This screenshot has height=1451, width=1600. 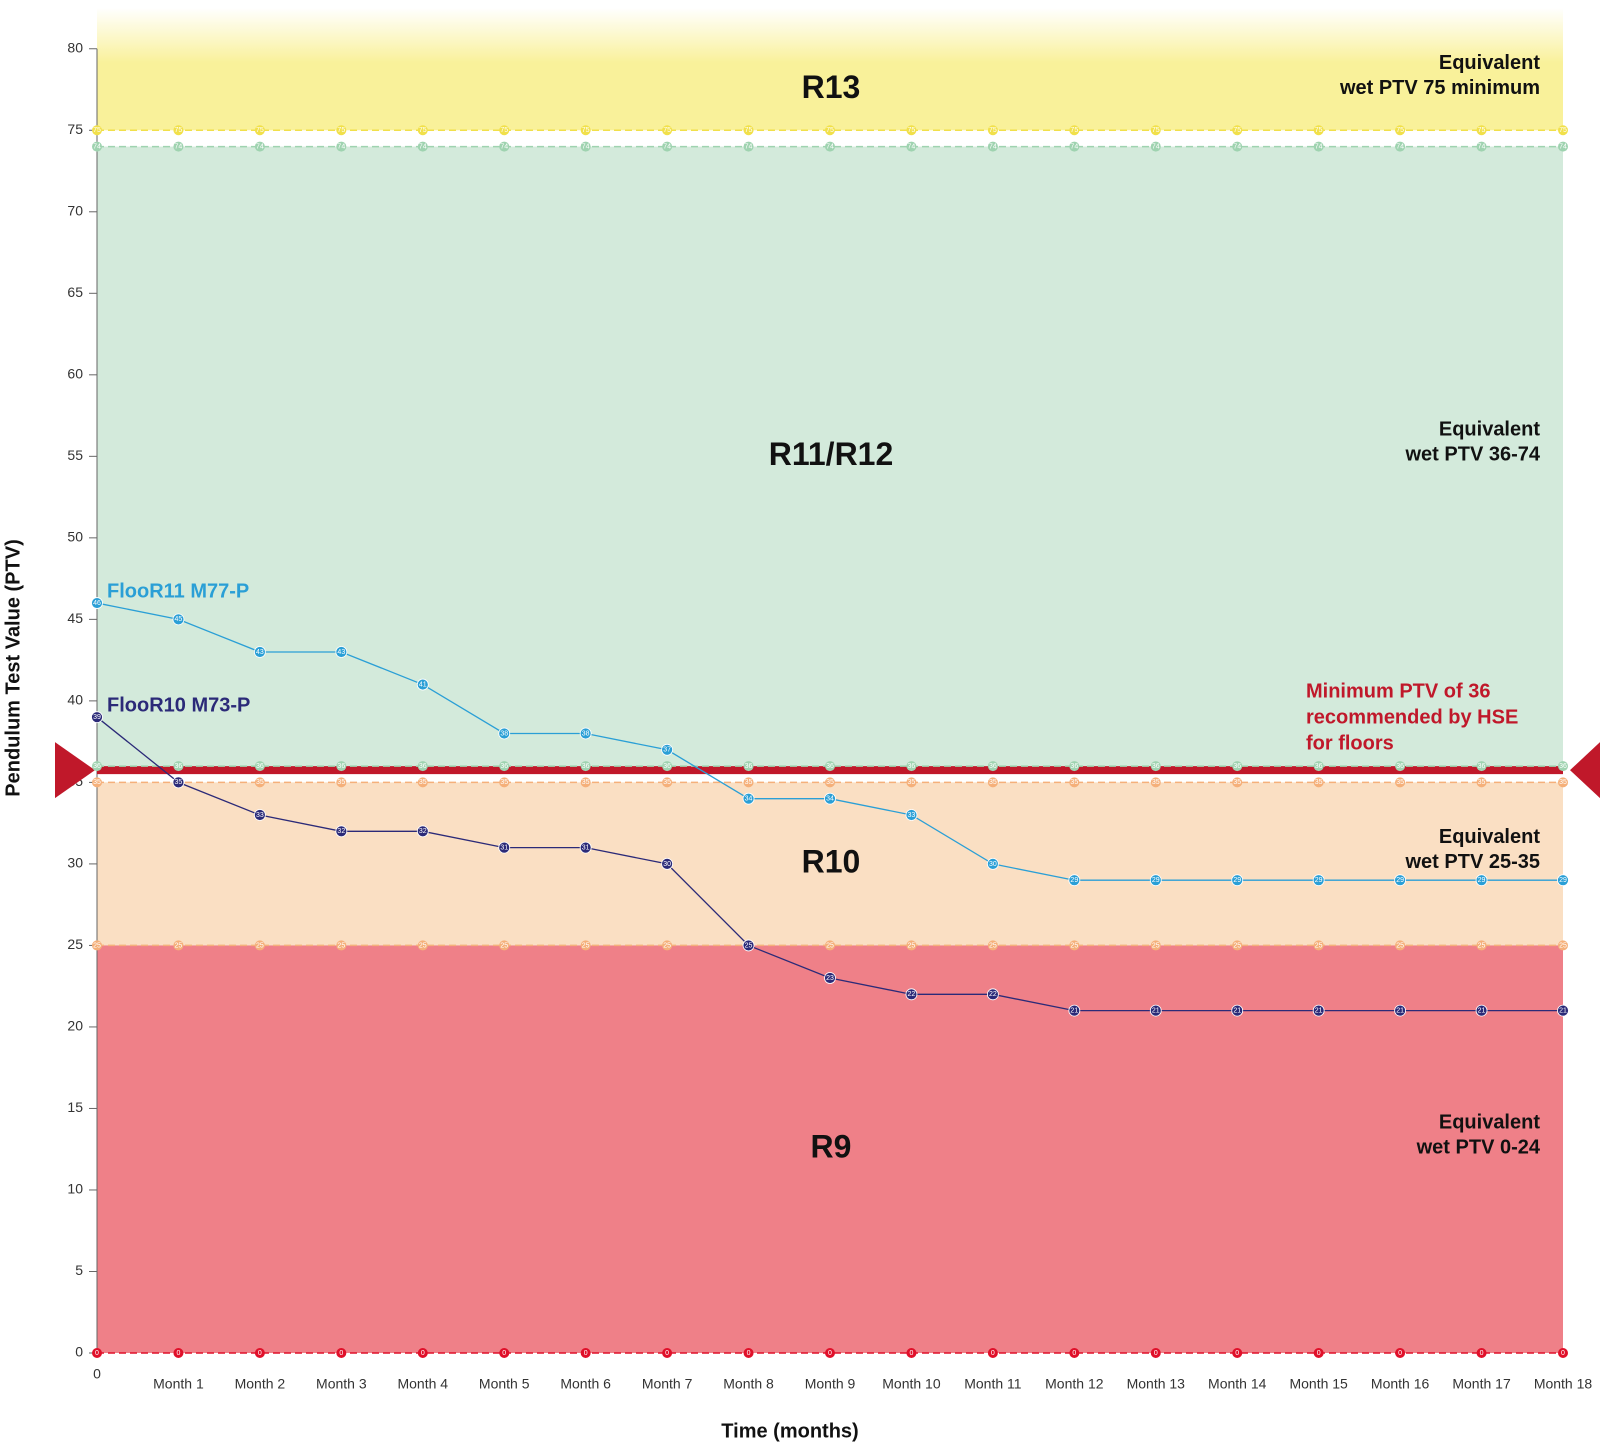 I want to click on x-tick-label: Month 9, so click(x=830, y=1384).